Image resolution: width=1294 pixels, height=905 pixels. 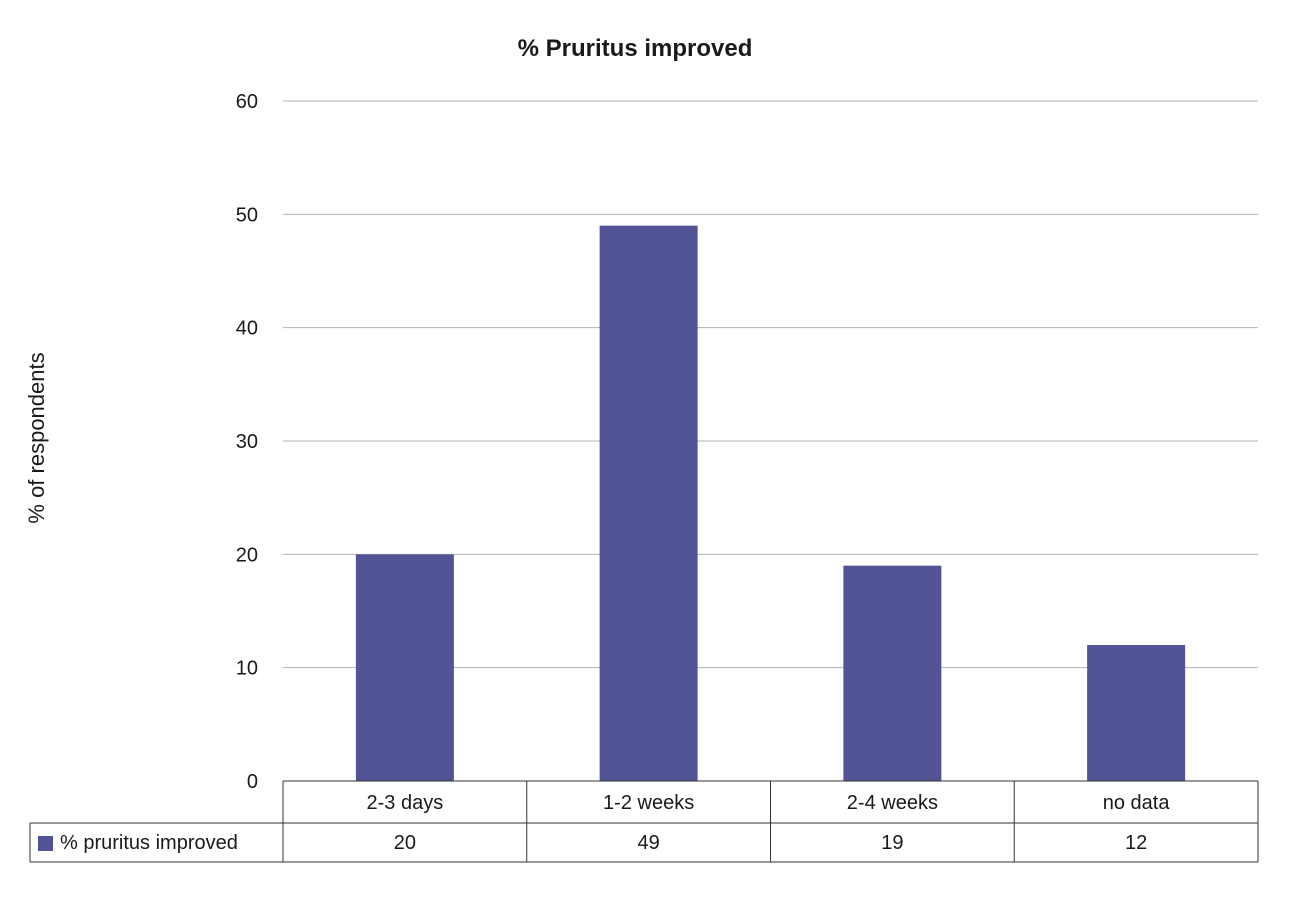 I want to click on data-label: 12, so click(x=1136, y=843).